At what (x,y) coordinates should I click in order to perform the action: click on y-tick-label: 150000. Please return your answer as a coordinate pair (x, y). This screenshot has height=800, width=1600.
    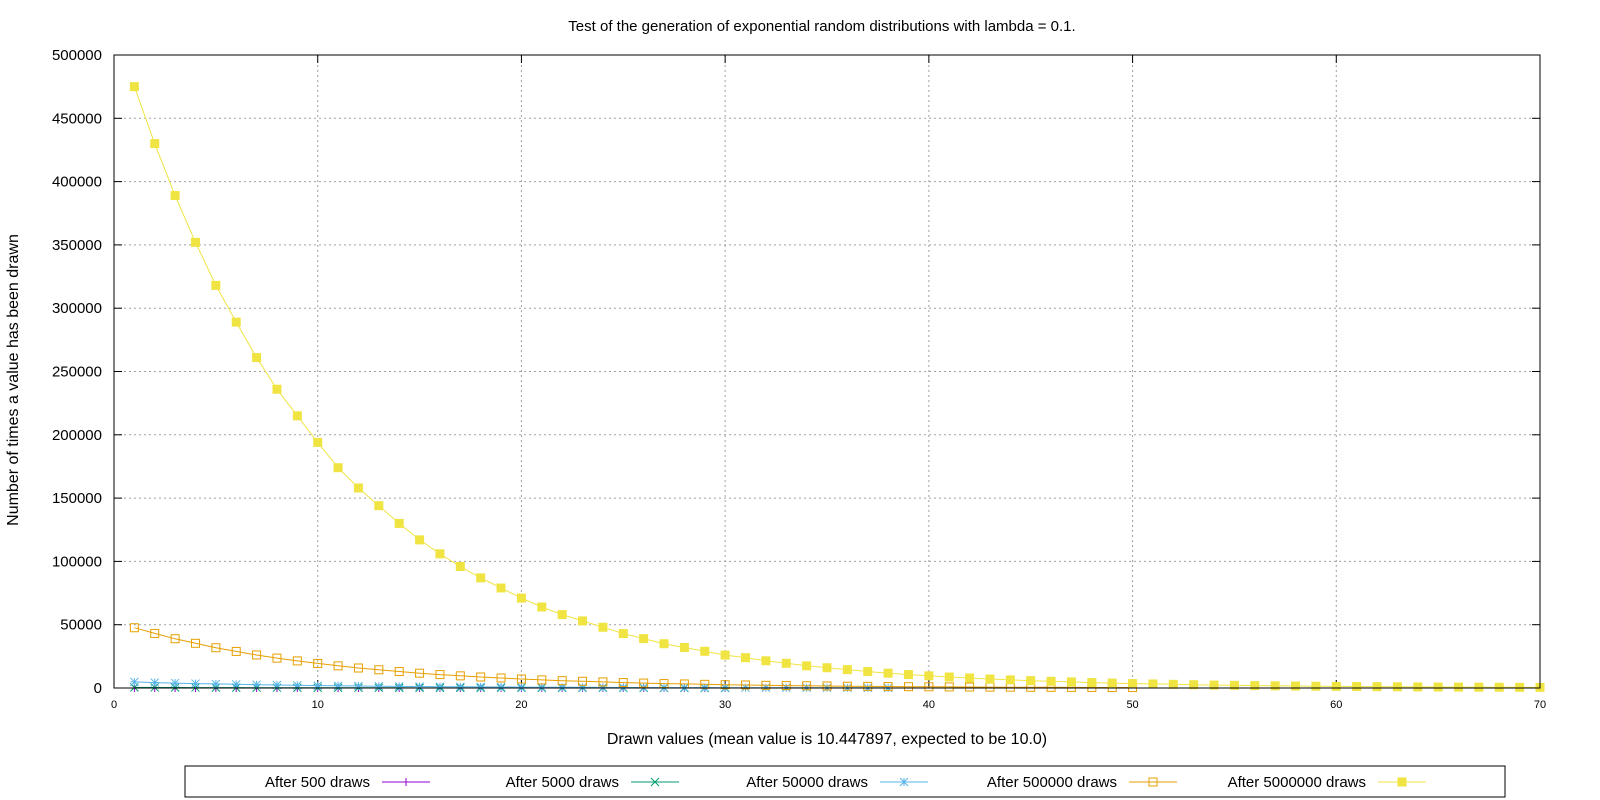
    Looking at the image, I should click on (77, 498).